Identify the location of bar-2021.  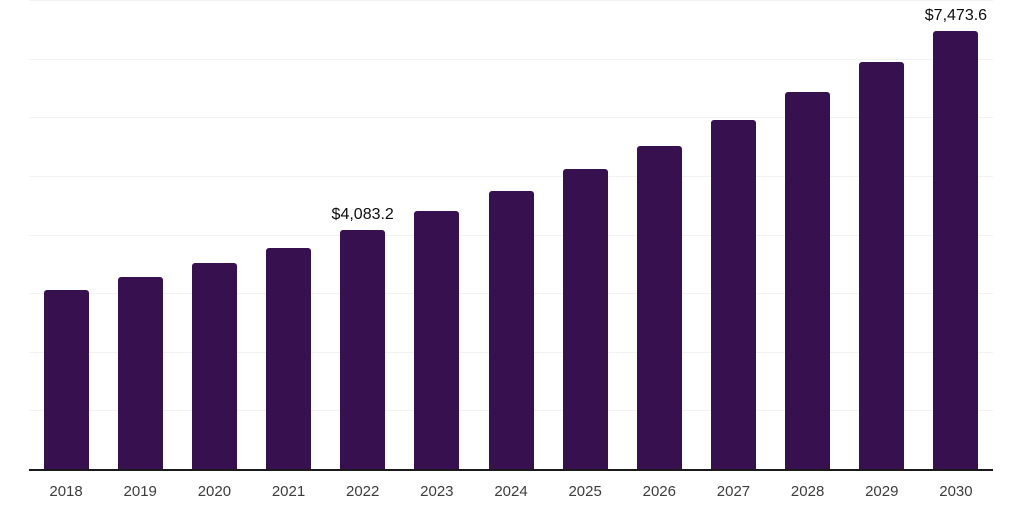
(289, 358).